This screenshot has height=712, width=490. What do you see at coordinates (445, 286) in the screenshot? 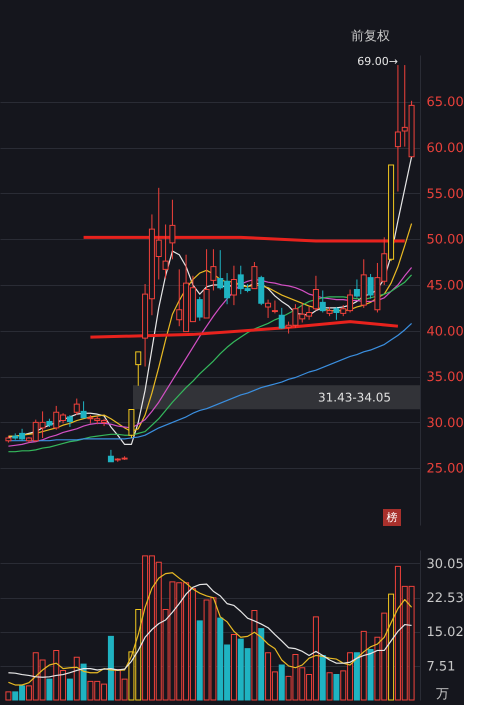
I see `y-tick-label: 45.00` at bounding box center [445, 286].